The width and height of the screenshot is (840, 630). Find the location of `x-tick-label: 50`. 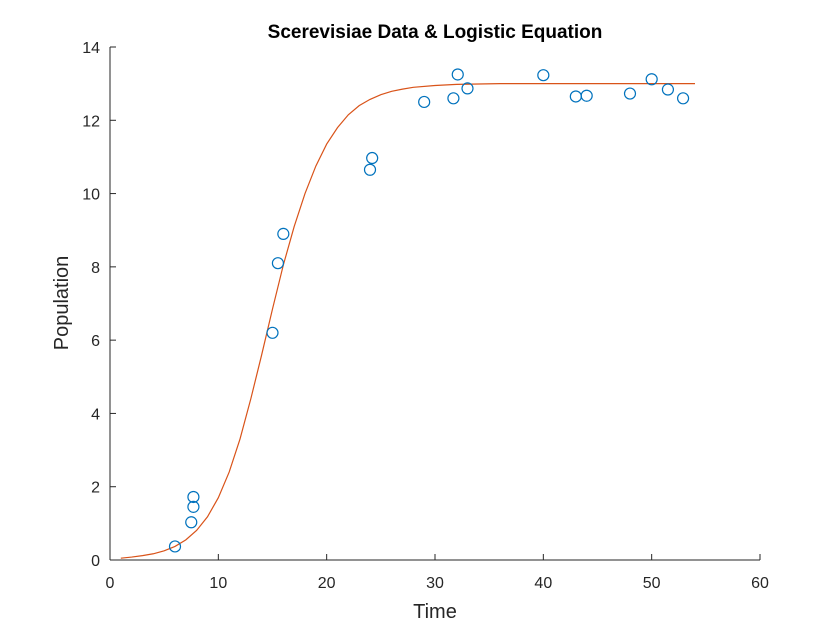

x-tick-label: 50 is located at coordinates (652, 583).